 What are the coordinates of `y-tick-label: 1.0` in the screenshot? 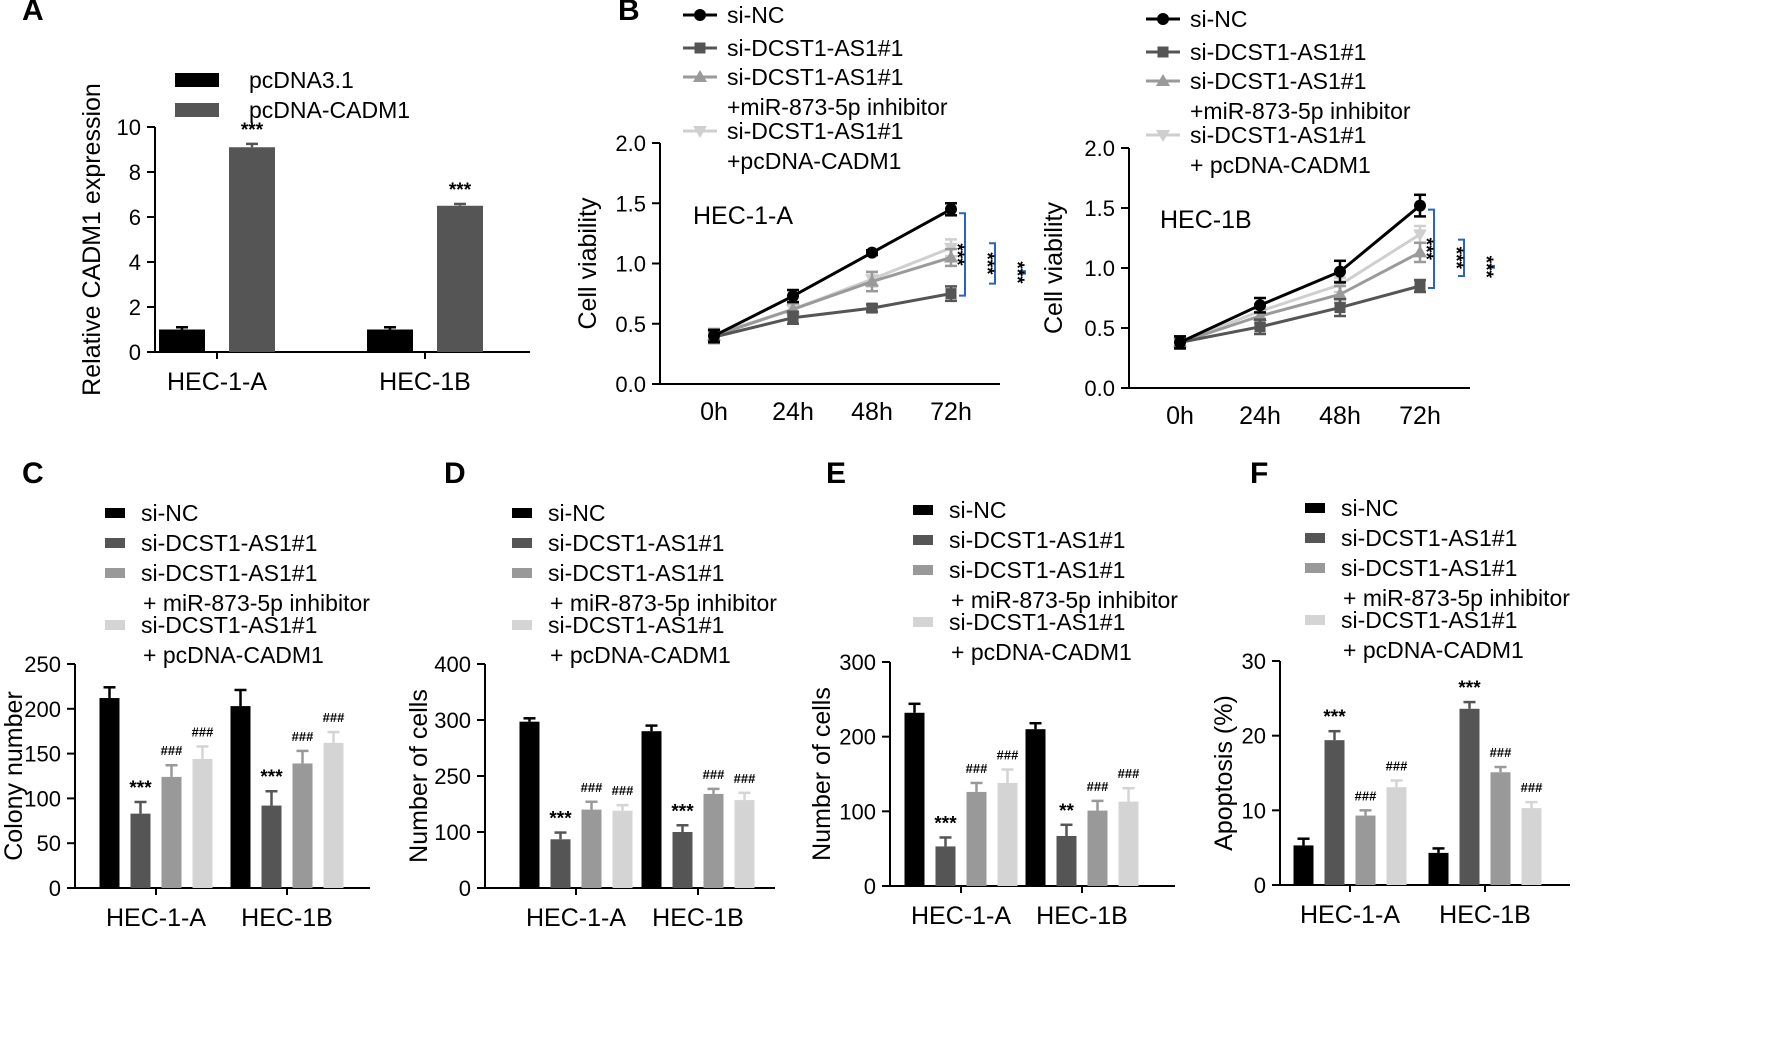 It's located at (1099, 268).